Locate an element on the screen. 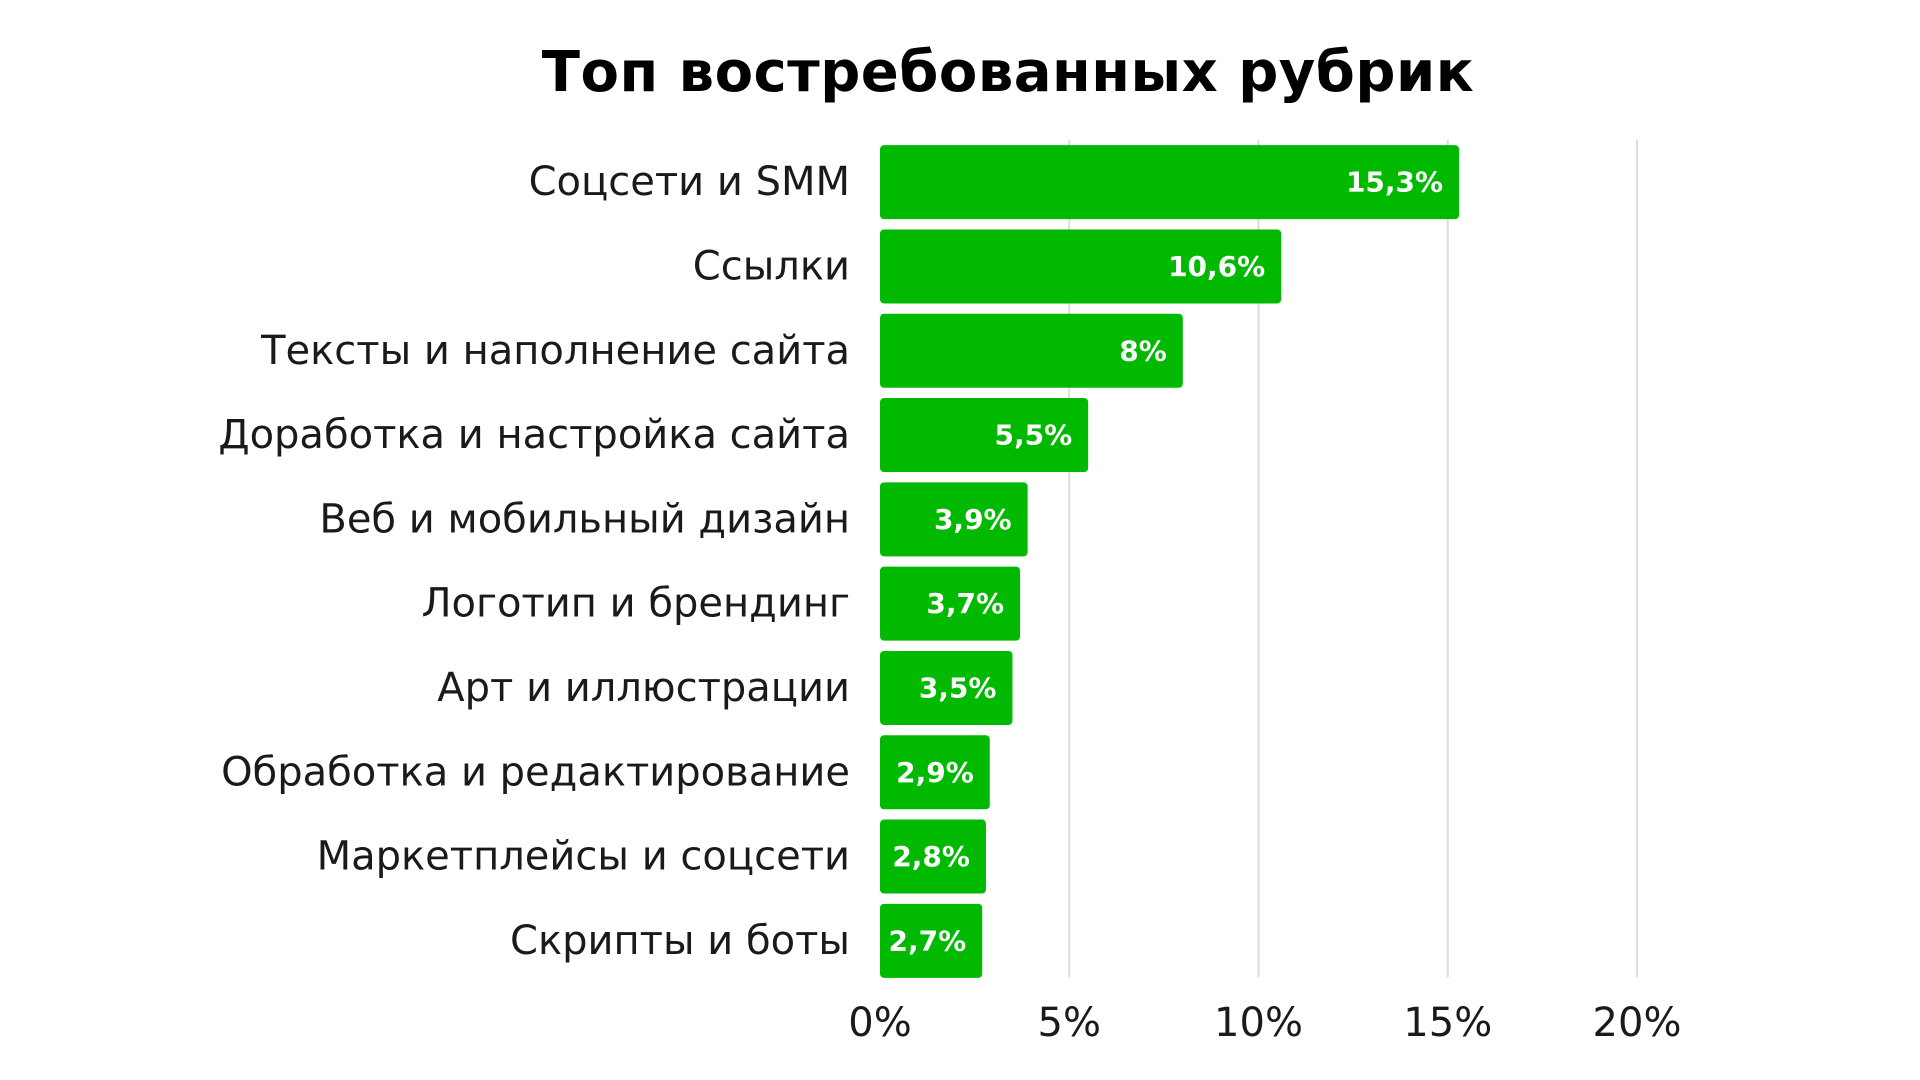 This screenshot has height=1080, width=1920. data-label: 8% is located at coordinates (1143, 350).